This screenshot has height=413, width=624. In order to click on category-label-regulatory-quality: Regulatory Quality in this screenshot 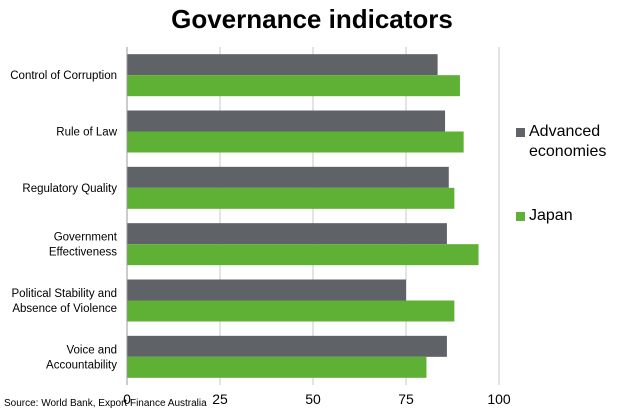, I will do `click(69, 189)`.